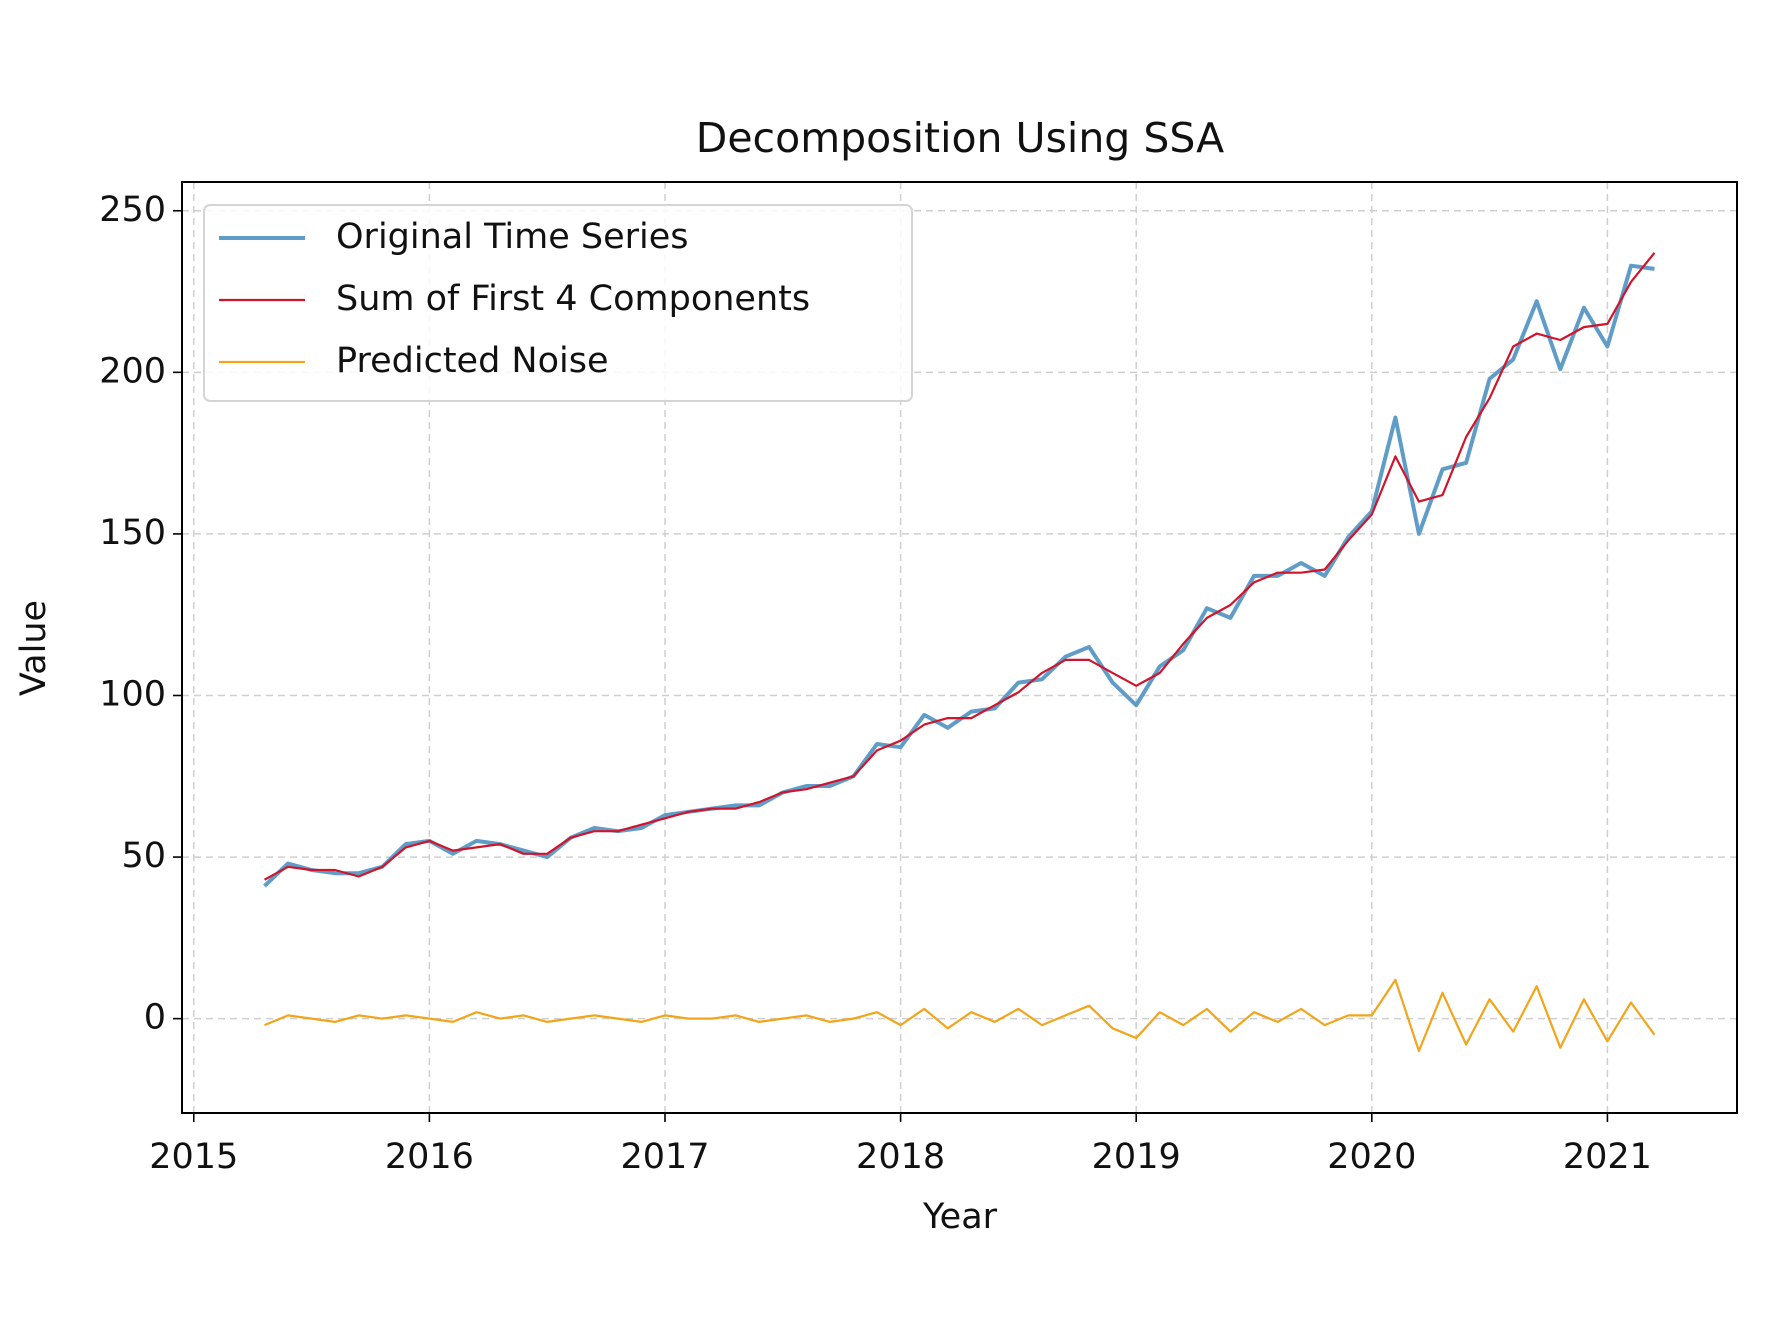  I want to click on legend-label: Sum of First 4 Components, so click(573, 299).